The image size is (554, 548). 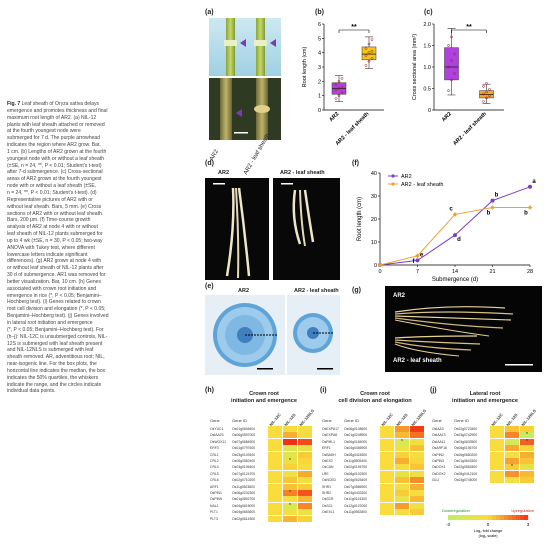 I want to click on gene-id: Os05g0582400, so click(x=244, y=461).